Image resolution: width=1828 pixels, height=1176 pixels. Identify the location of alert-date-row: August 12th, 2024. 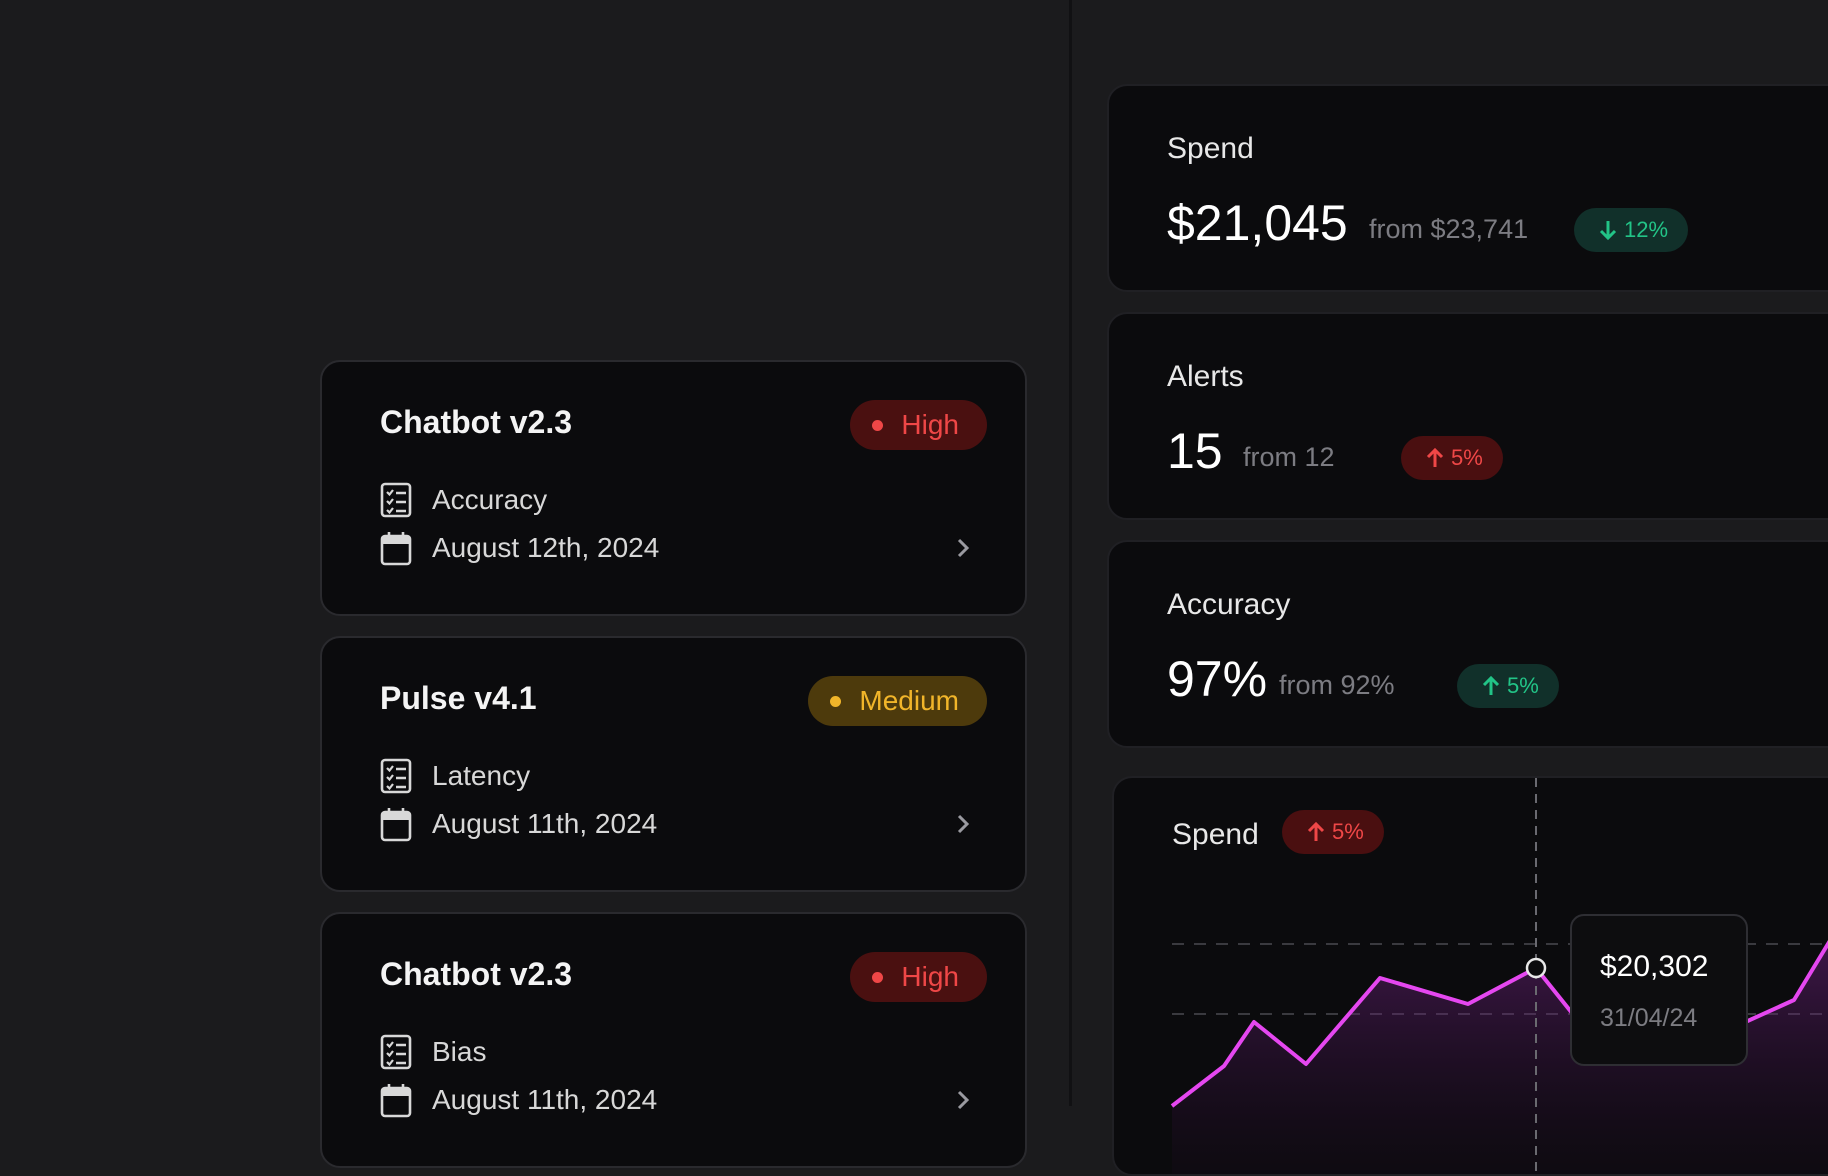
(519, 548).